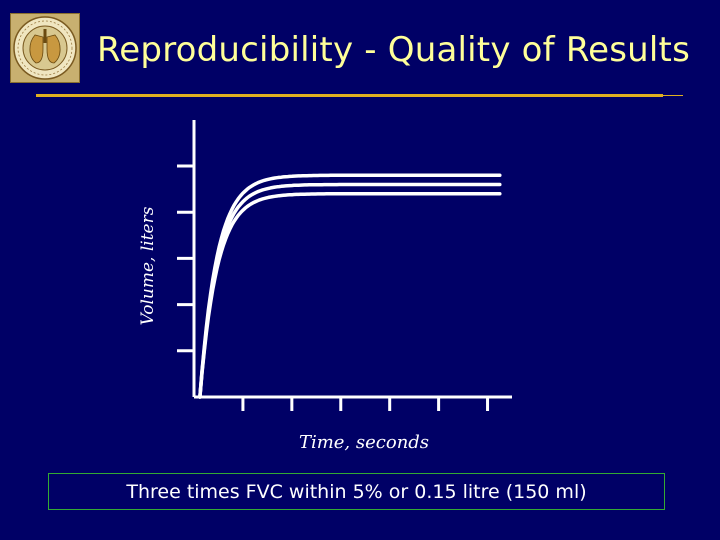 The height and width of the screenshot is (540, 720). I want to click on y-axis-label: Volume, liters, so click(148, 266).